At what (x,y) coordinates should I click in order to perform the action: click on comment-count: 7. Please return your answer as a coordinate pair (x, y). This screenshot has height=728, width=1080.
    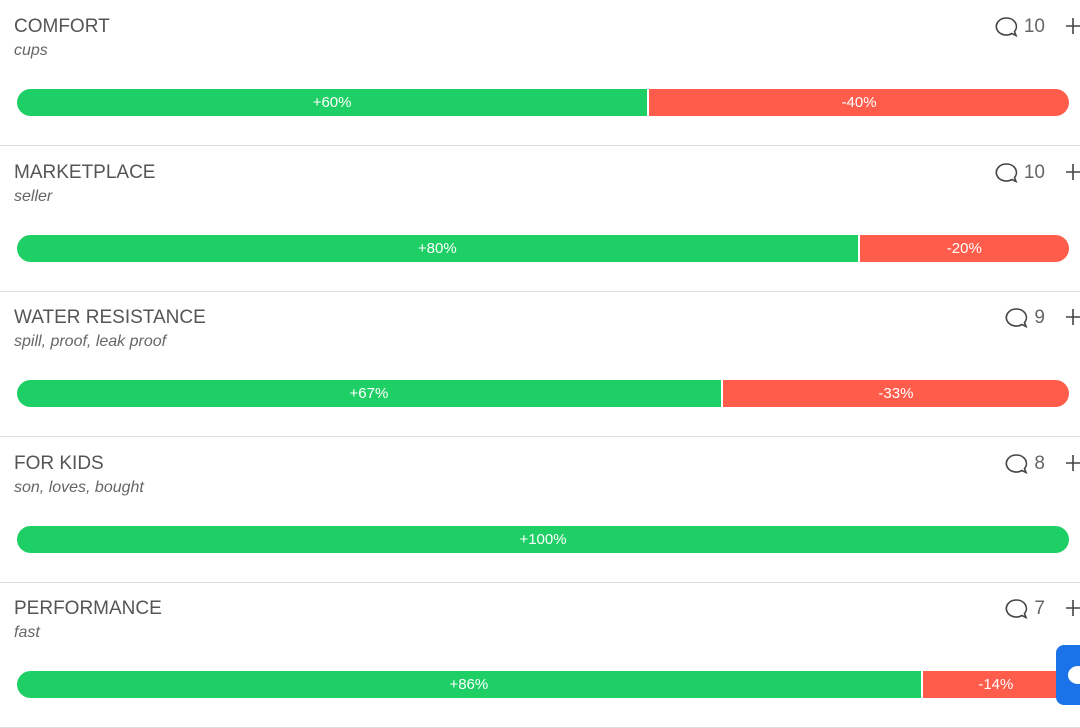
    Looking at the image, I should click on (1024, 609).